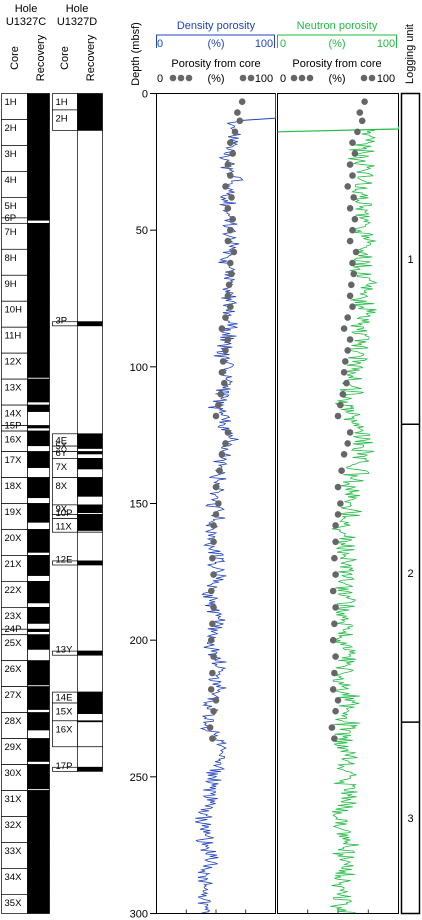  What do you see at coordinates (410, 819) in the screenshot?
I see `logging-unit-label: 3` at bounding box center [410, 819].